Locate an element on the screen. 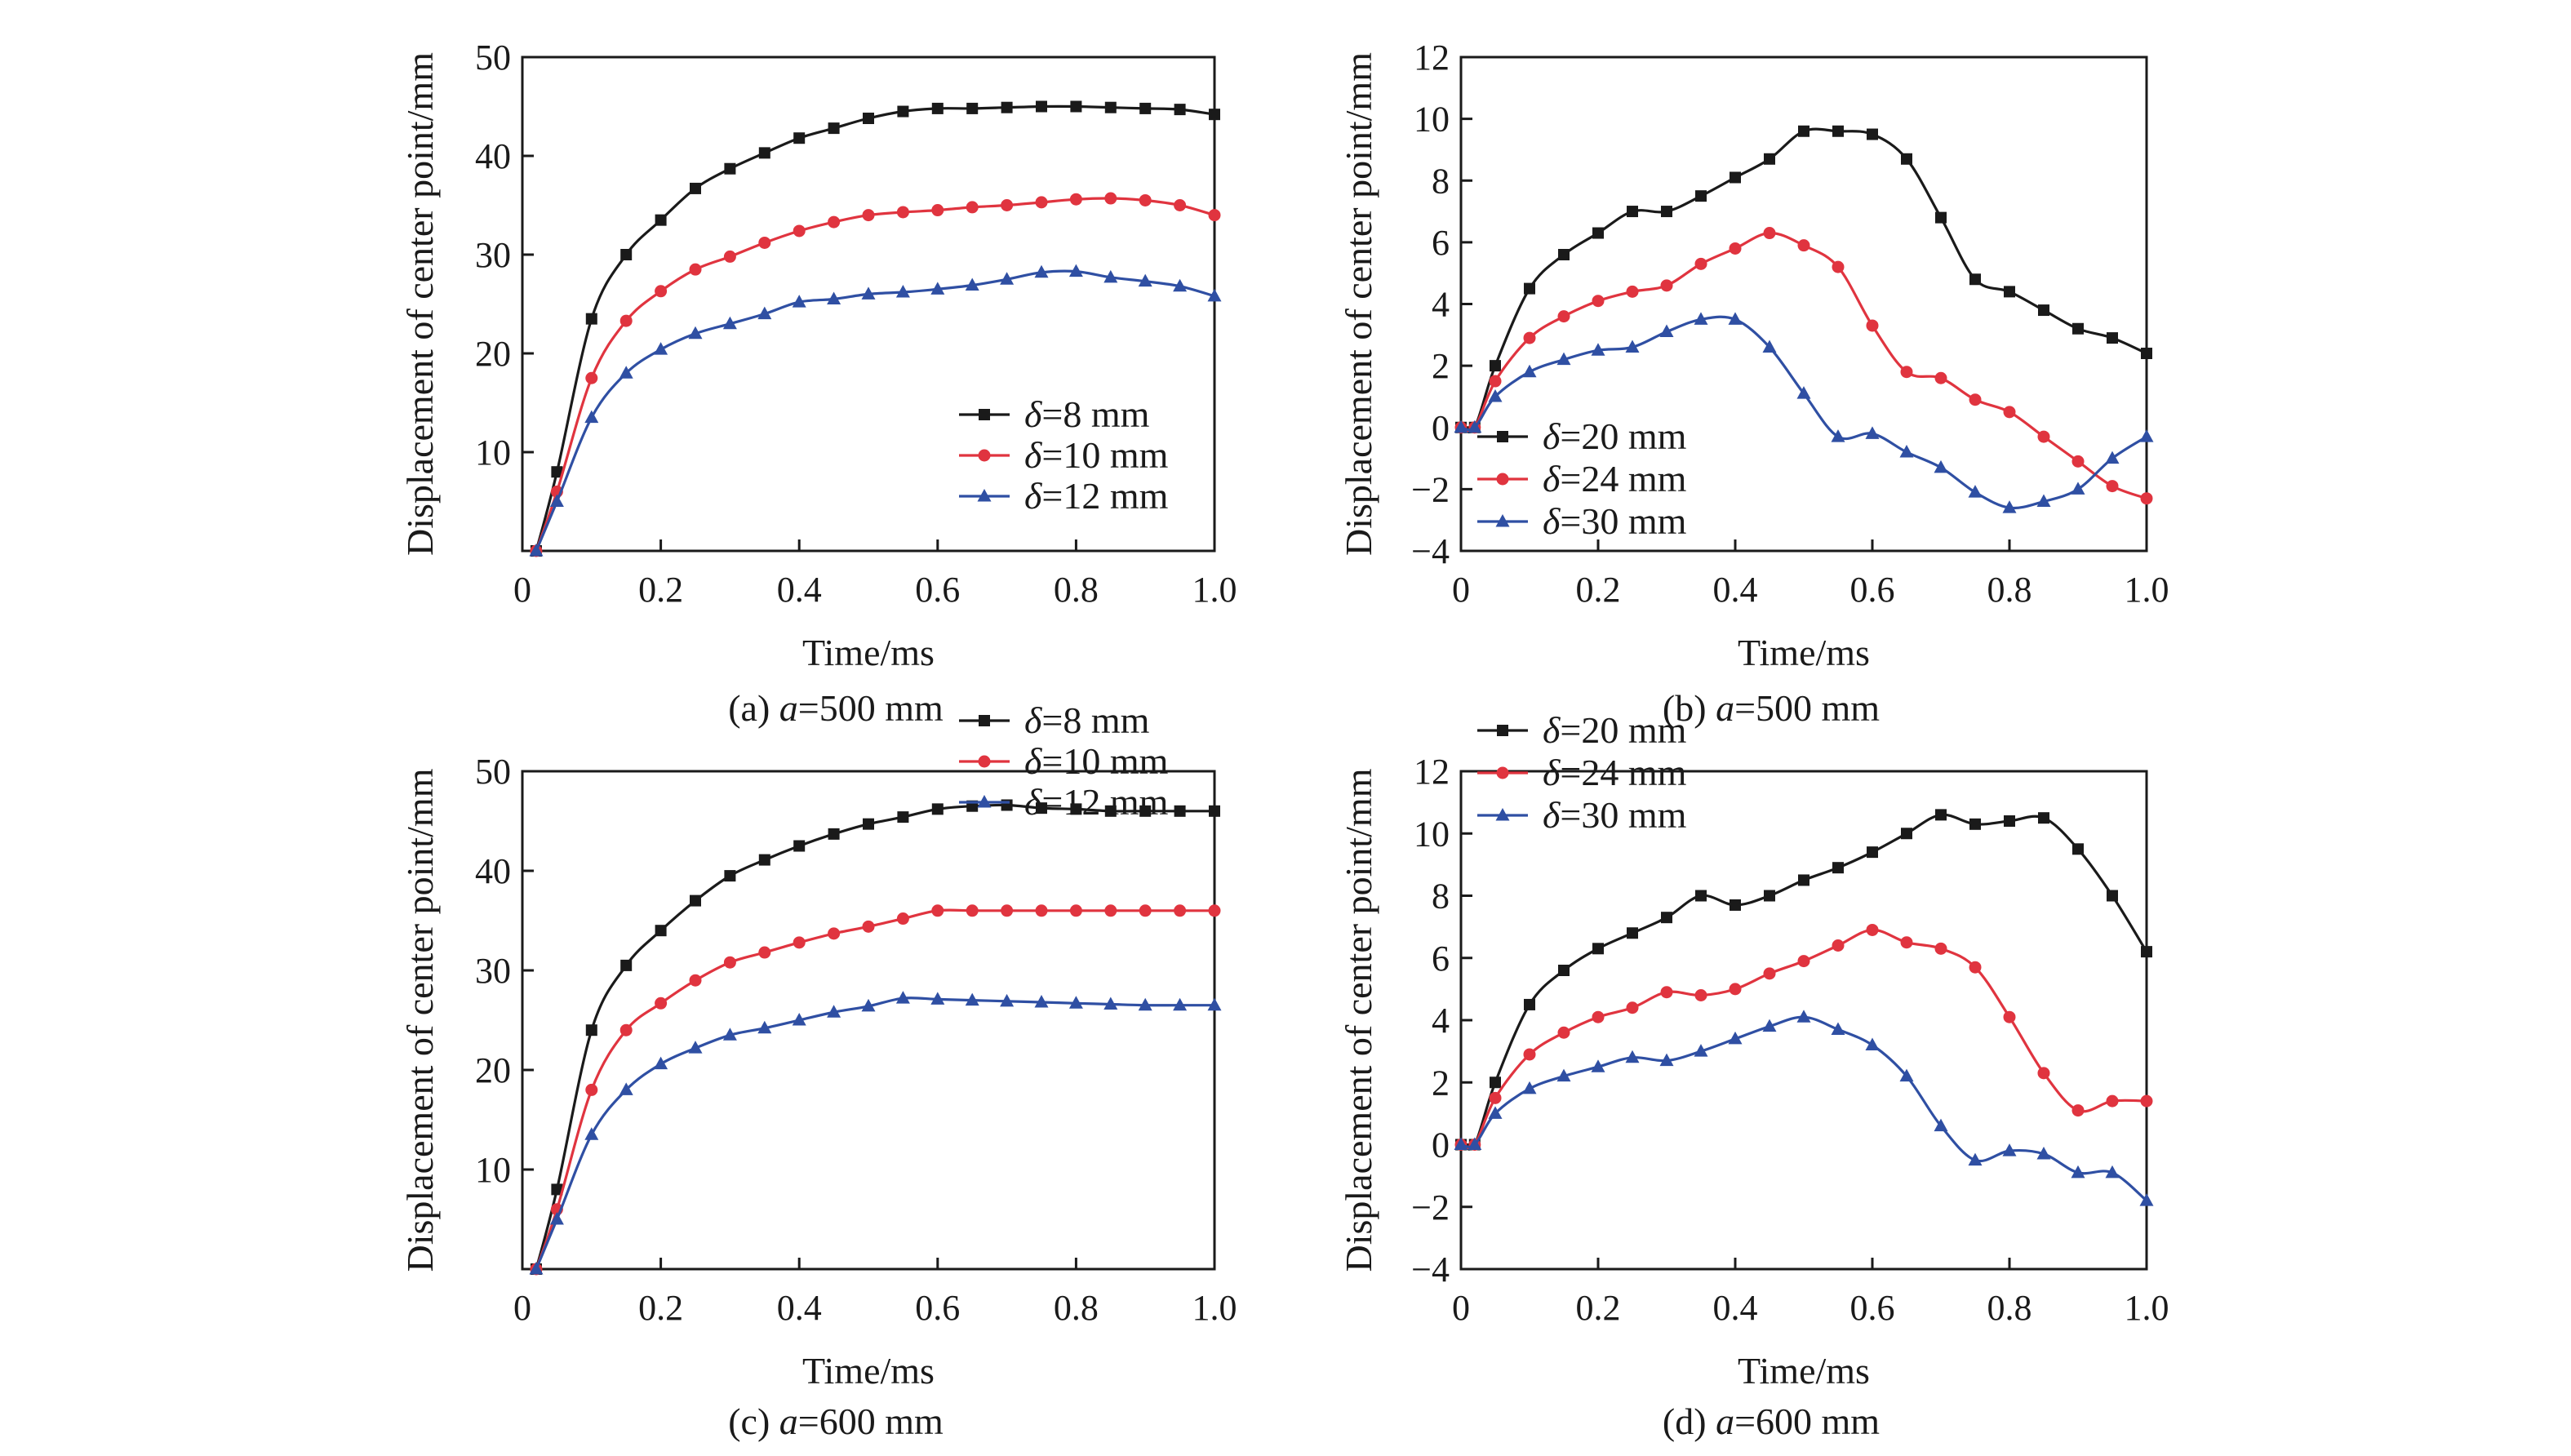 This screenshot has width=2571, height=1456. legend-entry: δ=10 mm is located at coordinates (1097, 761).